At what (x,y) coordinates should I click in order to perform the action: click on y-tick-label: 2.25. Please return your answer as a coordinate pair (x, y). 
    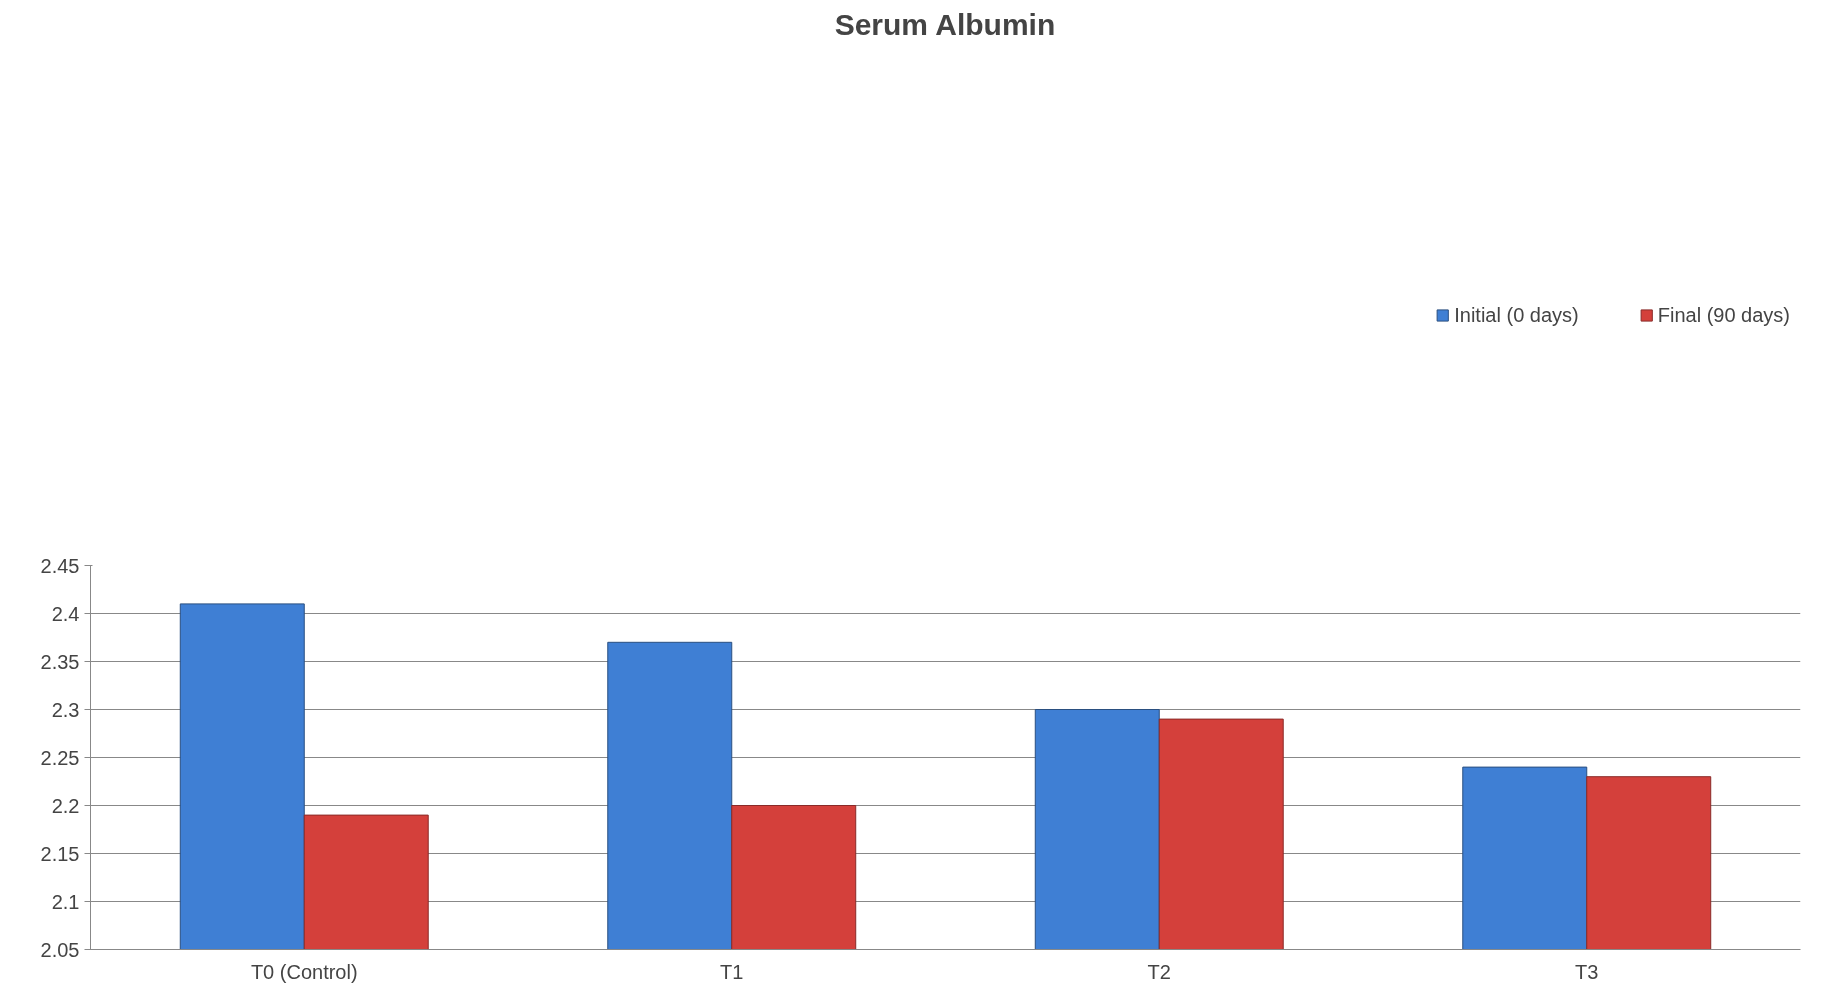
    Looking at the image, I should click on (60, 757).